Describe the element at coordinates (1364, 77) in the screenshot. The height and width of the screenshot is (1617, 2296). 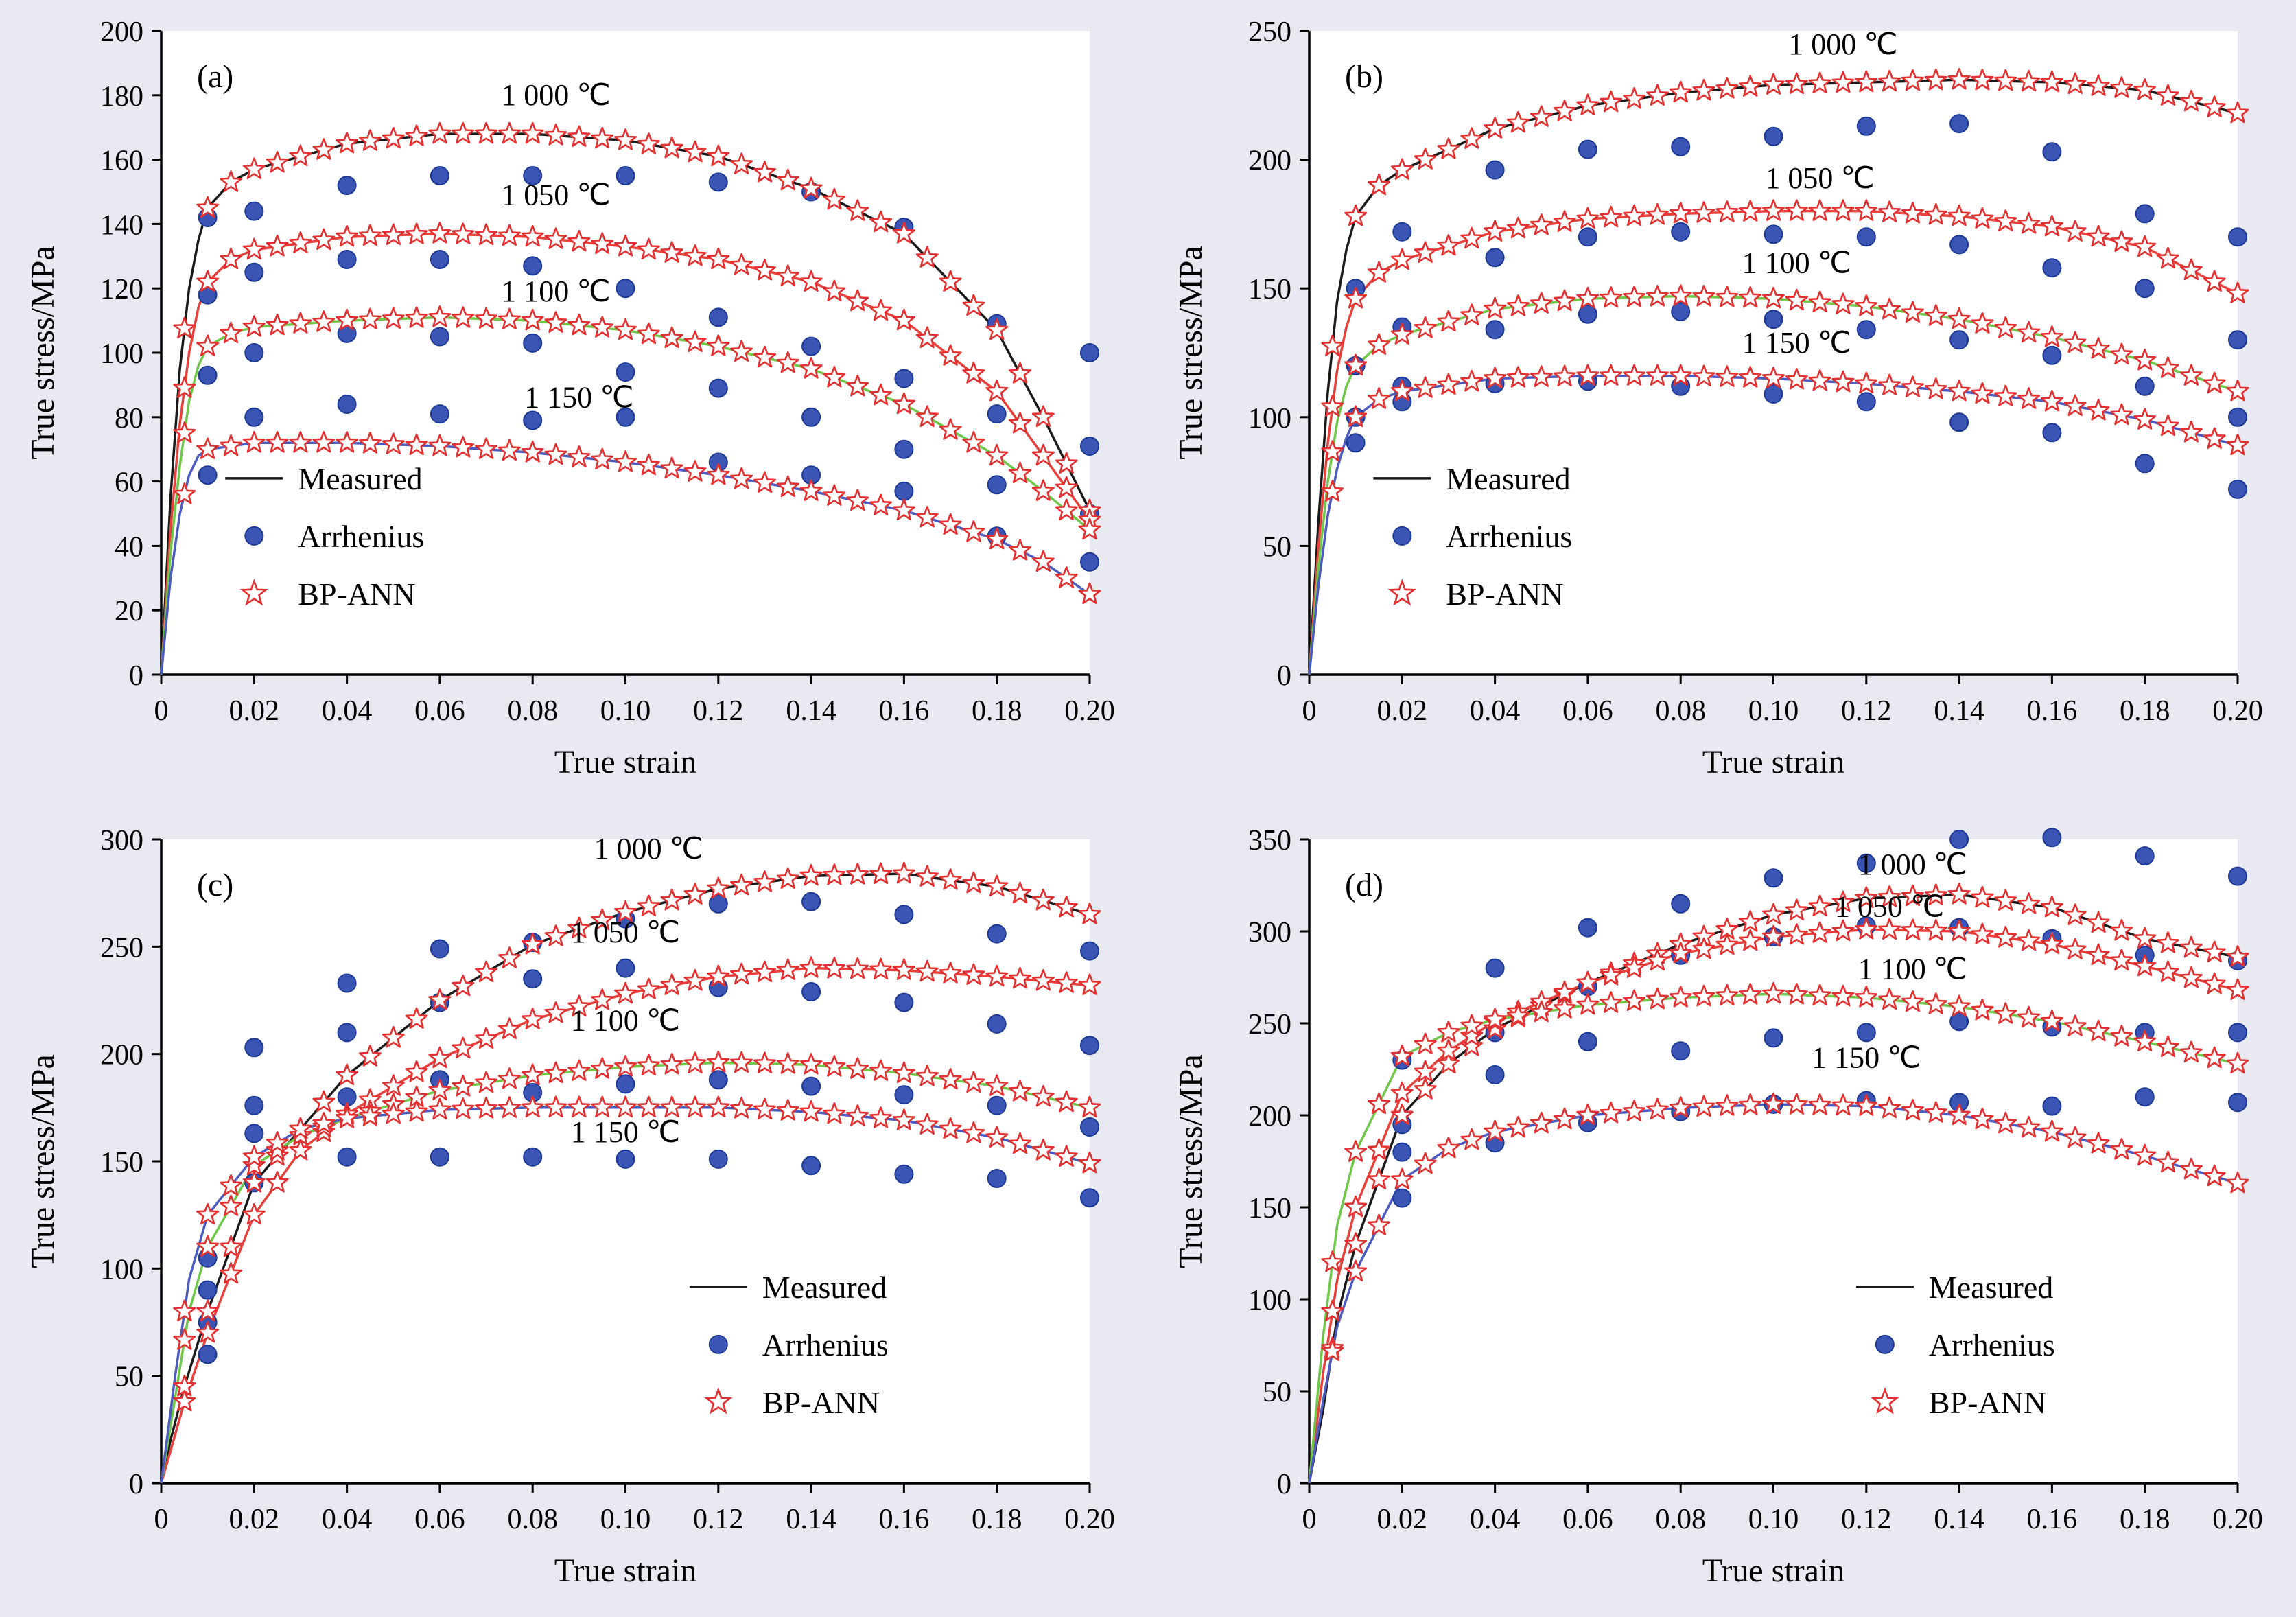
I see `panel-label: (b)` at that location.